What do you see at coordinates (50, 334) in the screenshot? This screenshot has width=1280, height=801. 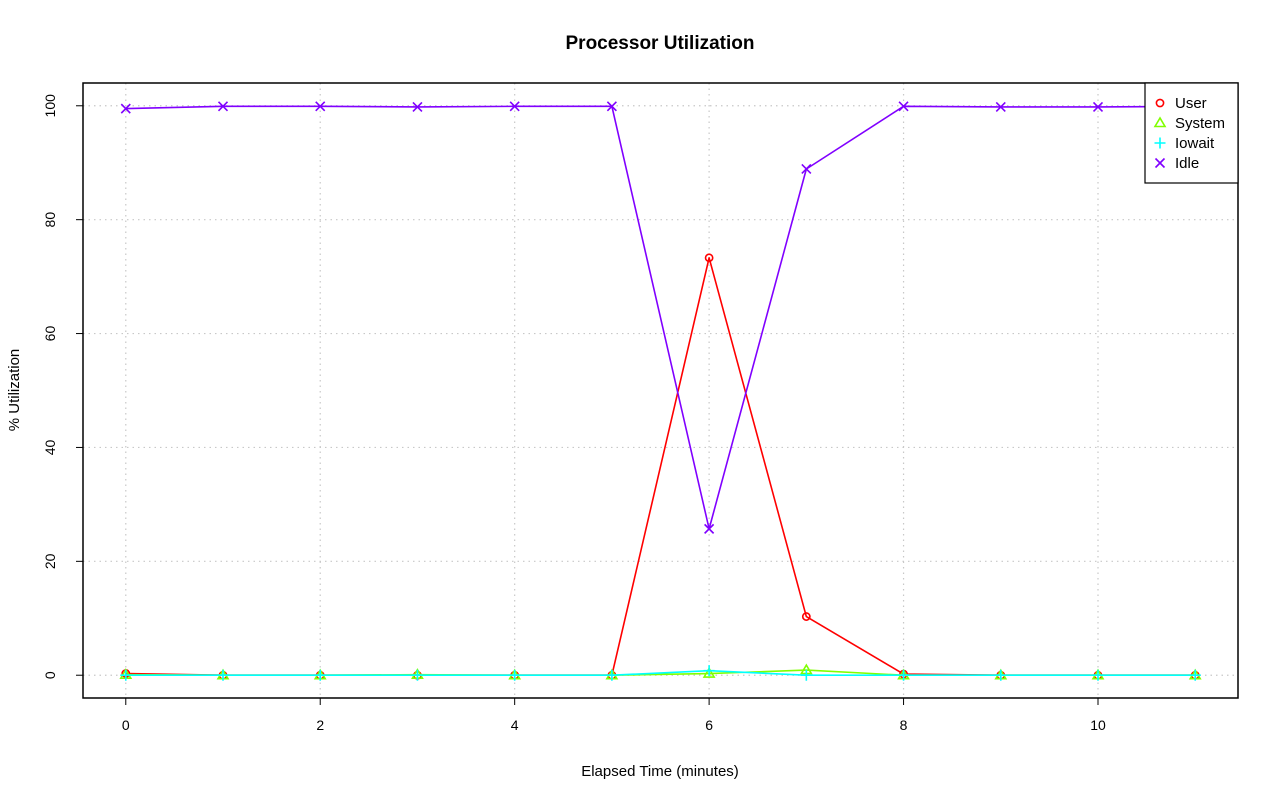 I see `y-tick-label: 60` at bounding box center [50, 334].